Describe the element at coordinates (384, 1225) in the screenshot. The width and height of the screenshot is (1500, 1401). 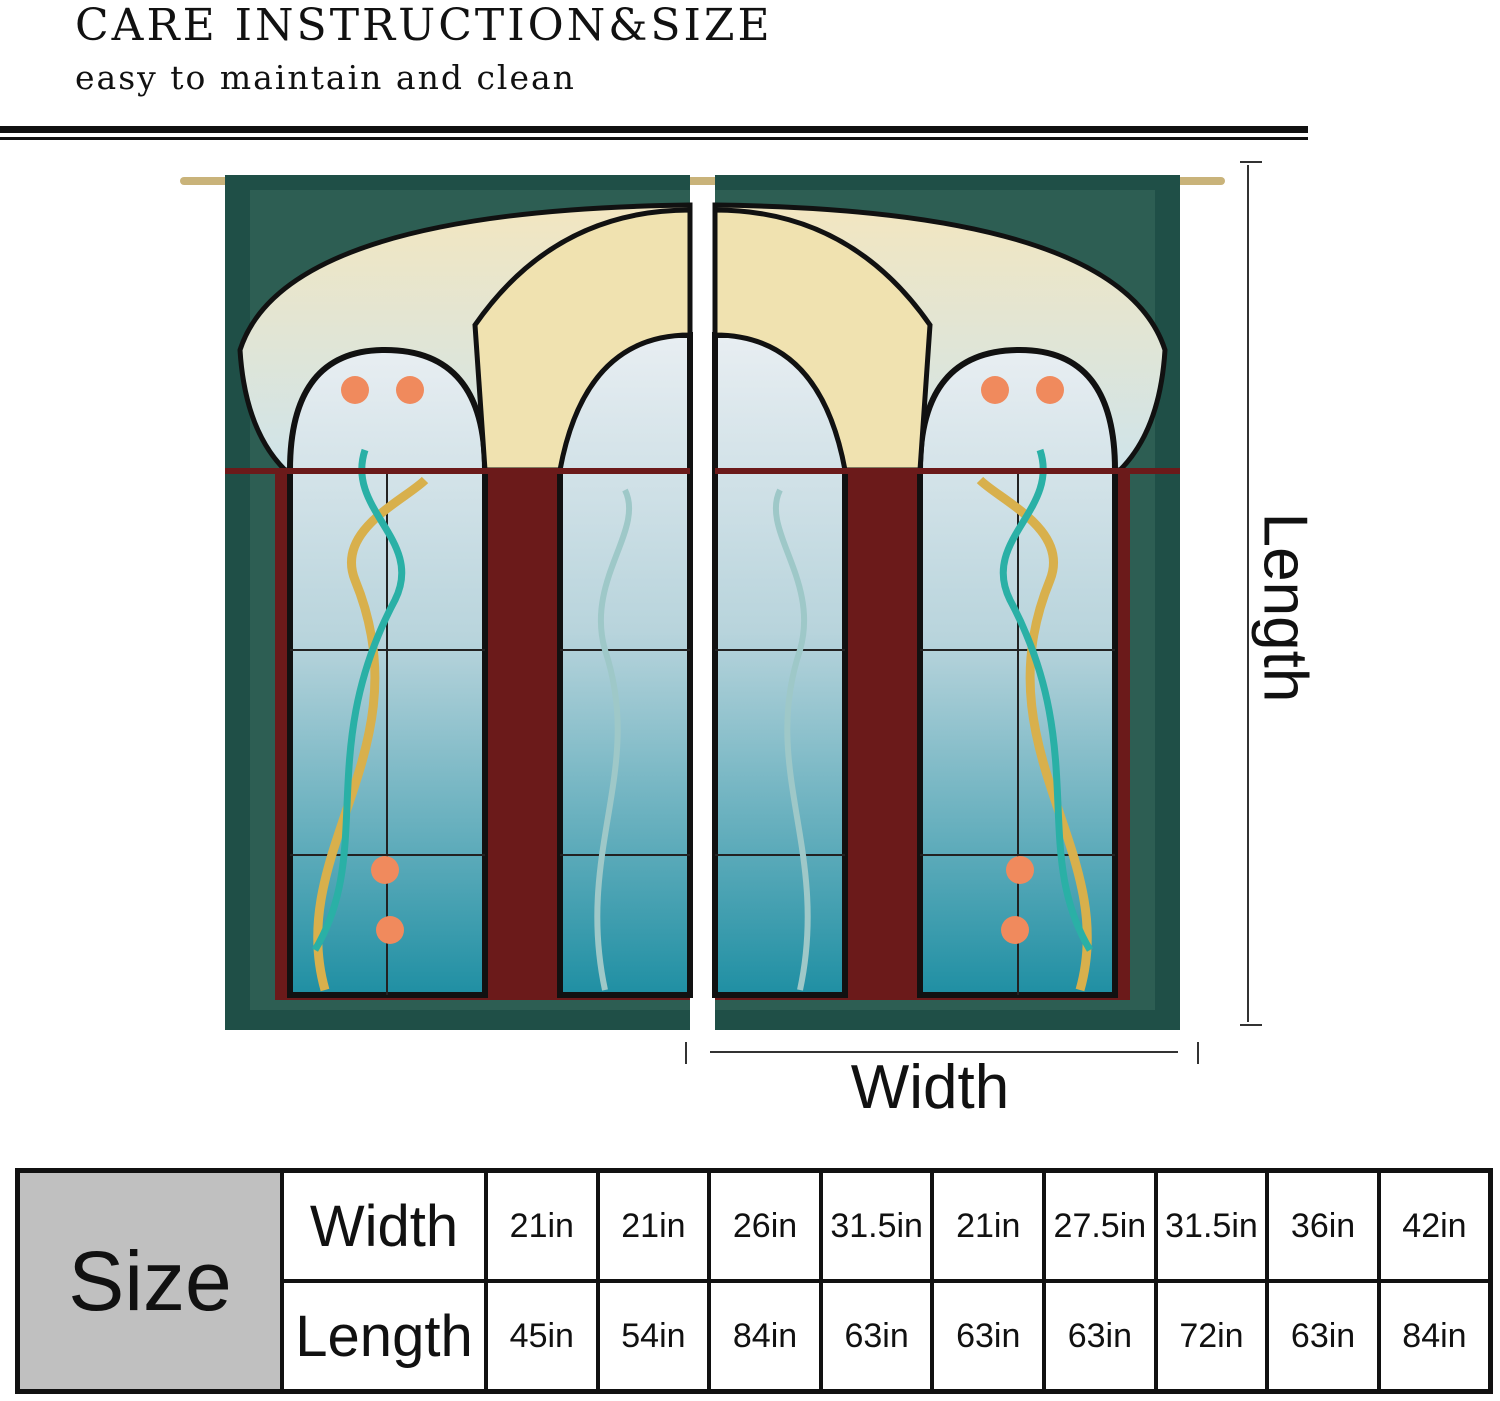
I see `row-label-width: Width` at that location.